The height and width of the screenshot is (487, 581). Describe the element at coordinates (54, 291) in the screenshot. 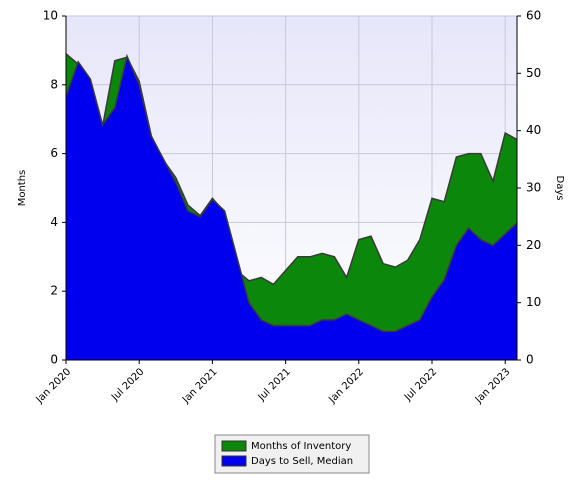

I see `y-tick-label: 2` at that location.